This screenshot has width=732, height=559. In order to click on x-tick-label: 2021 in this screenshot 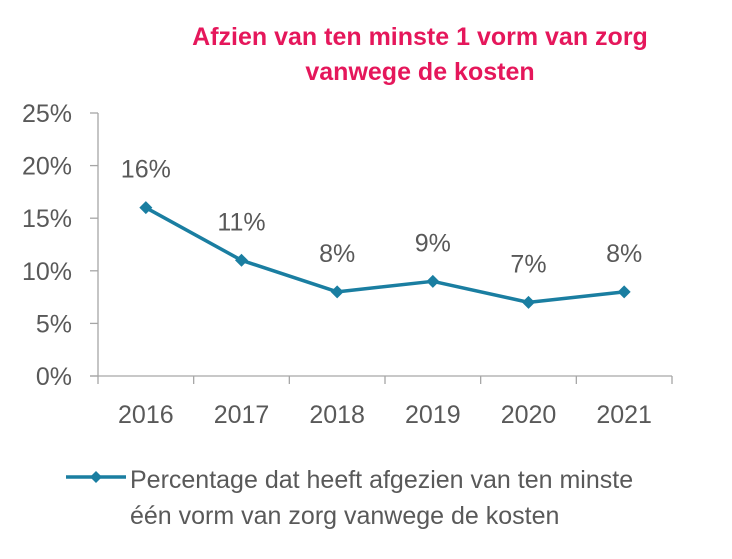, I will do `click(624, 415)`.